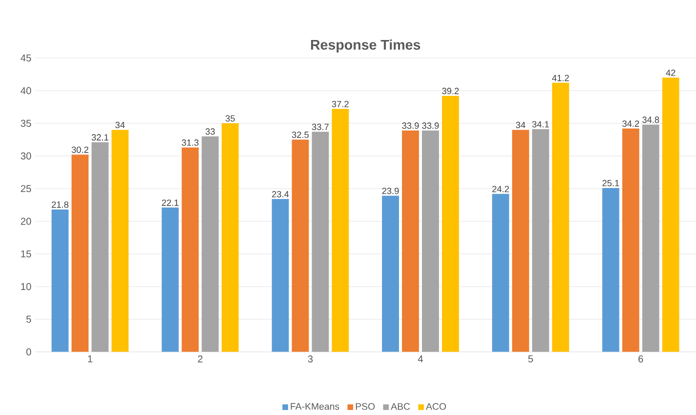  I want to click on x-tick-label: 4, so click(420, 358).